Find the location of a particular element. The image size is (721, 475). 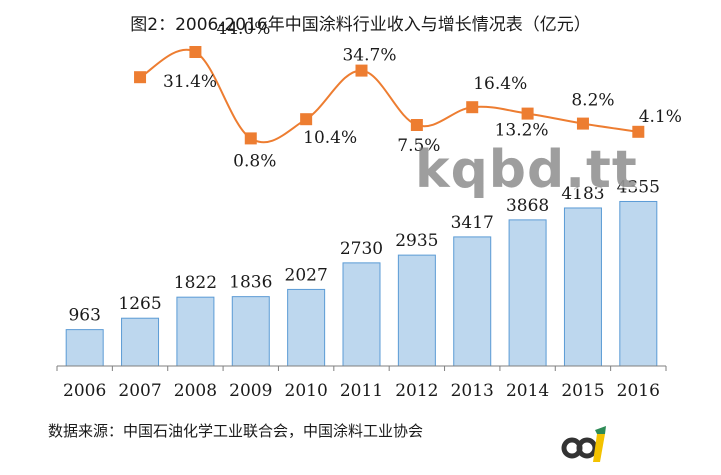

bar-value-label: 4183 is located at coordinates (582, 194).